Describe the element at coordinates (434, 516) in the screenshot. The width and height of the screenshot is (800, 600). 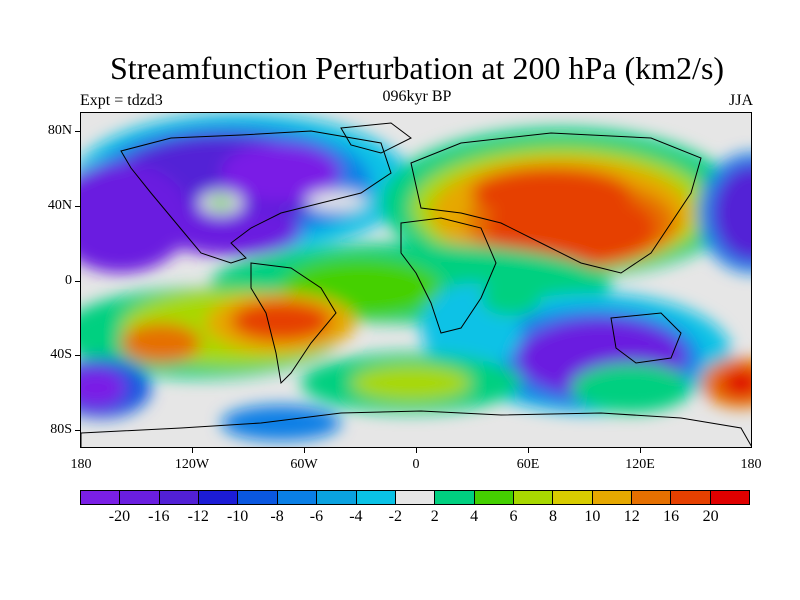
I see `colorbar-label: 2` at that location.